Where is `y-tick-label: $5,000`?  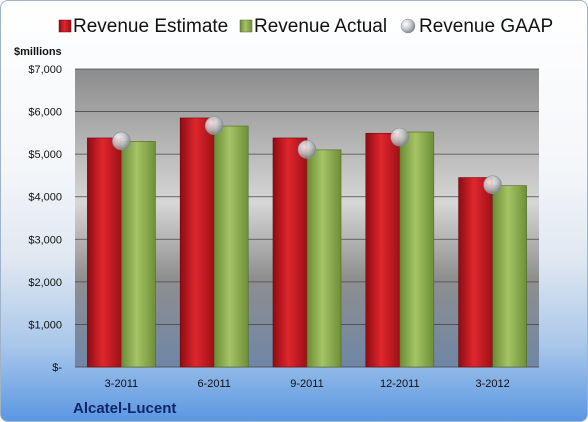 y-tick-label: $5,000 is located at coordinates (45, 155).